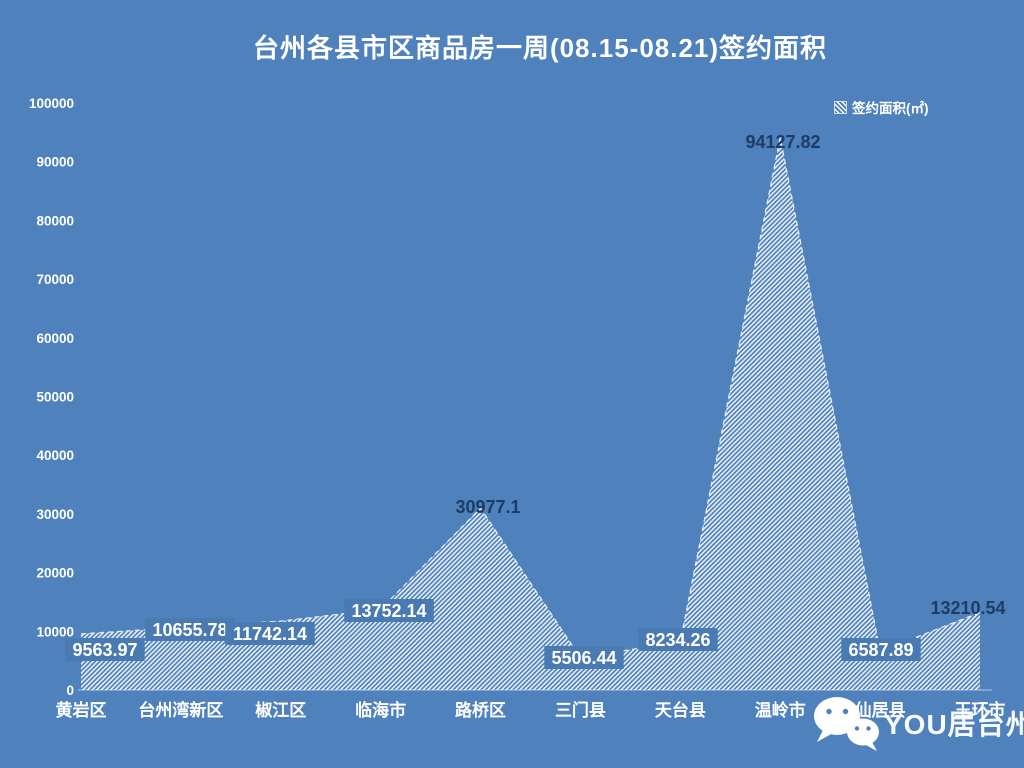 The image size is (1024, 768). What do you see at coordinates (55, 514) in the screenshot?
I see `y-tick-label: 30000` at bounding box center [55, 514].